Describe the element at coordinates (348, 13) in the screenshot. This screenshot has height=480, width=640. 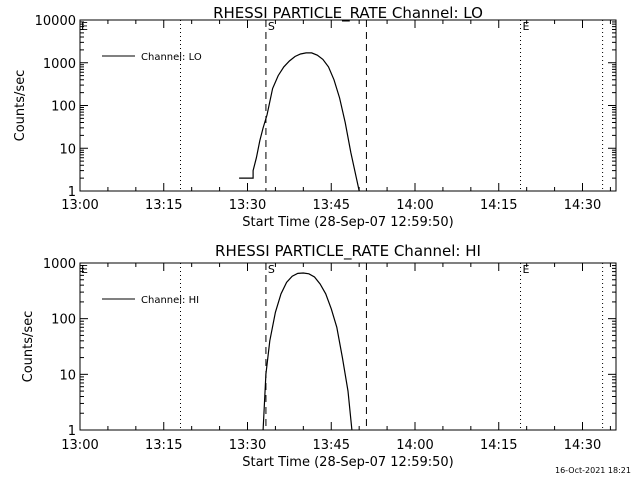
I see `panel1-title: RHESSI PARTICLE_RATE Channel: LO` at that location.